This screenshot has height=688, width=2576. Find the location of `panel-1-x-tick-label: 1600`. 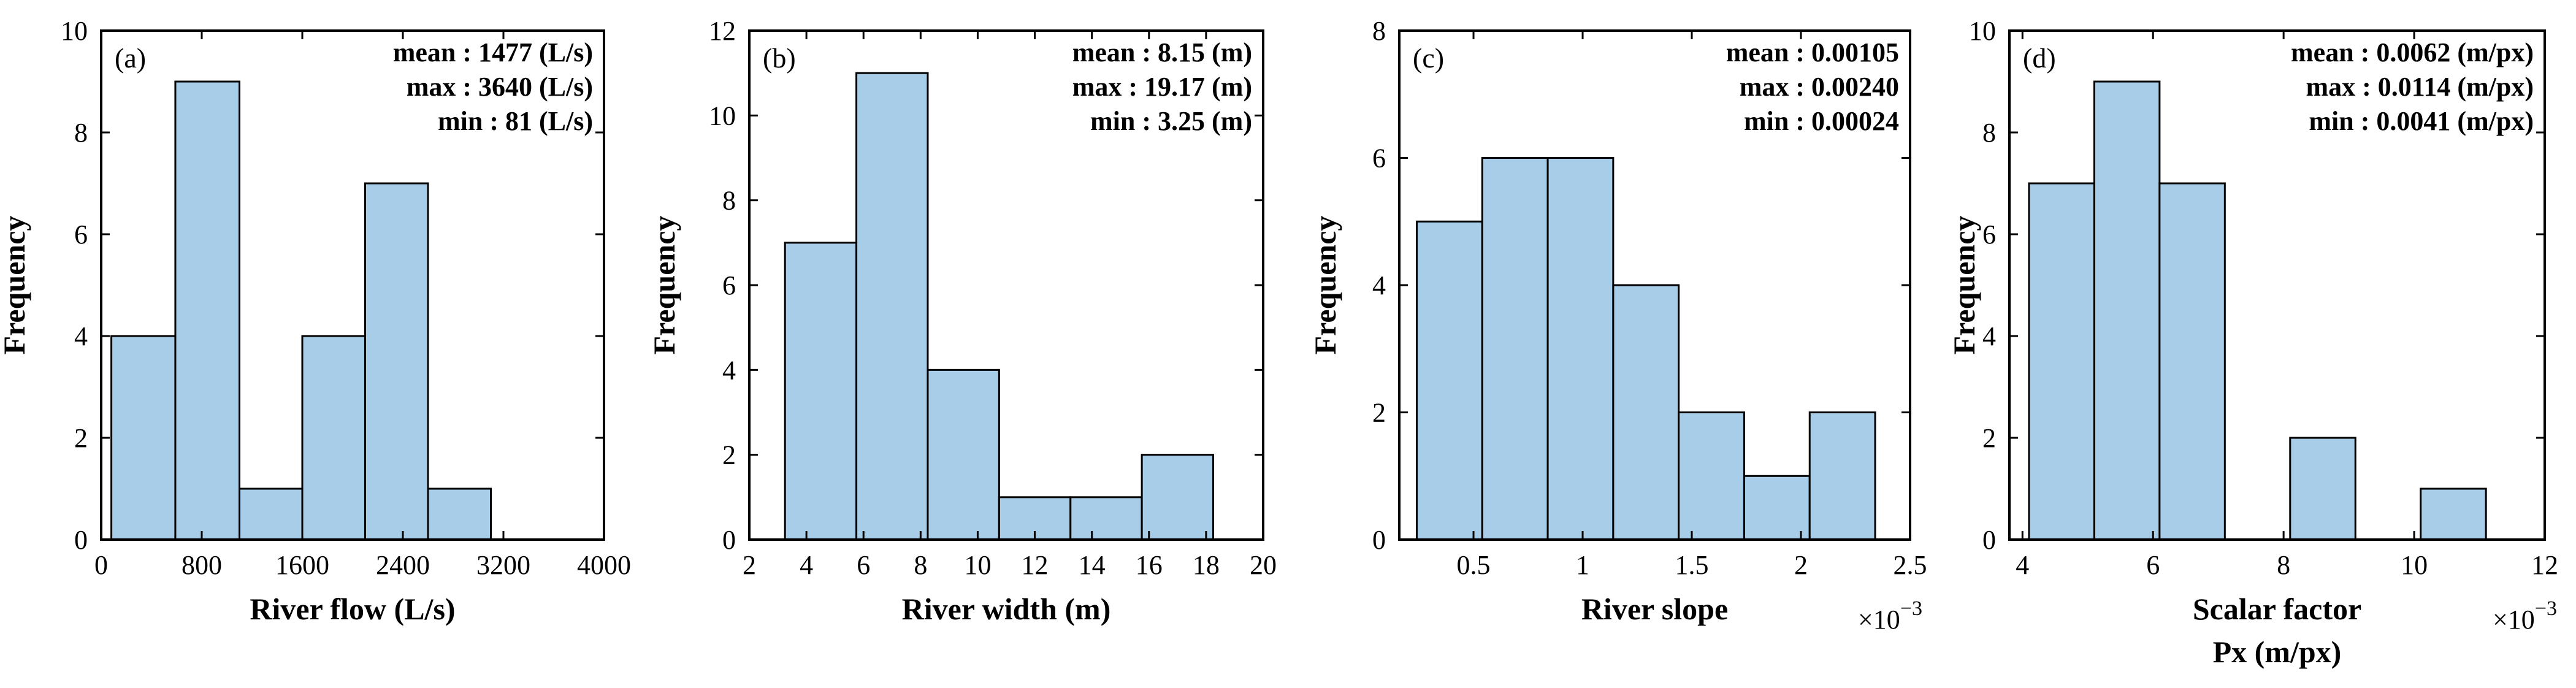

panel-1-x-tick-label: 1600 is located at coordinates (302, 565).